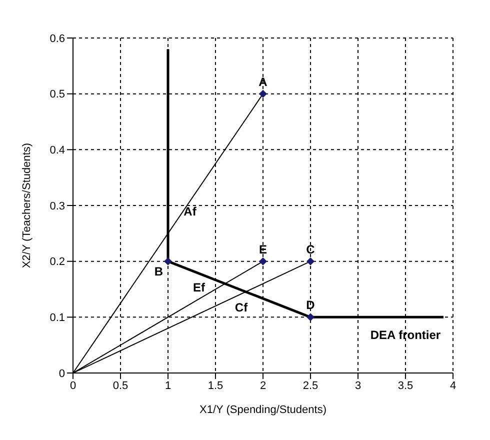 The image size is (490, 440). Describe the element at coordinates (453, 386) in the screenshot. I see `x-tick-label: 4` at that location.